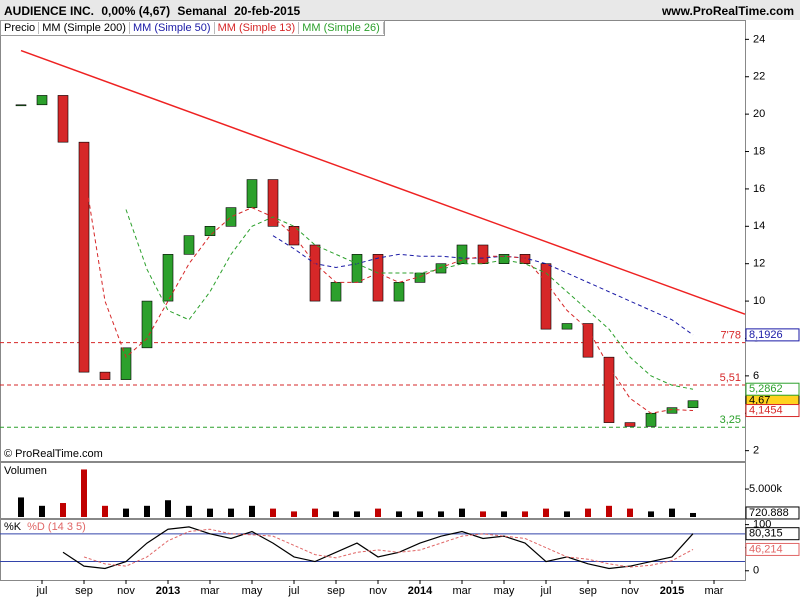 The height and width of the screenshot is (600, 800). What do you see at coordinates (759, 39) in the screenshot?
I see `y-tick-label: 24` at bounding box center [759, 39].